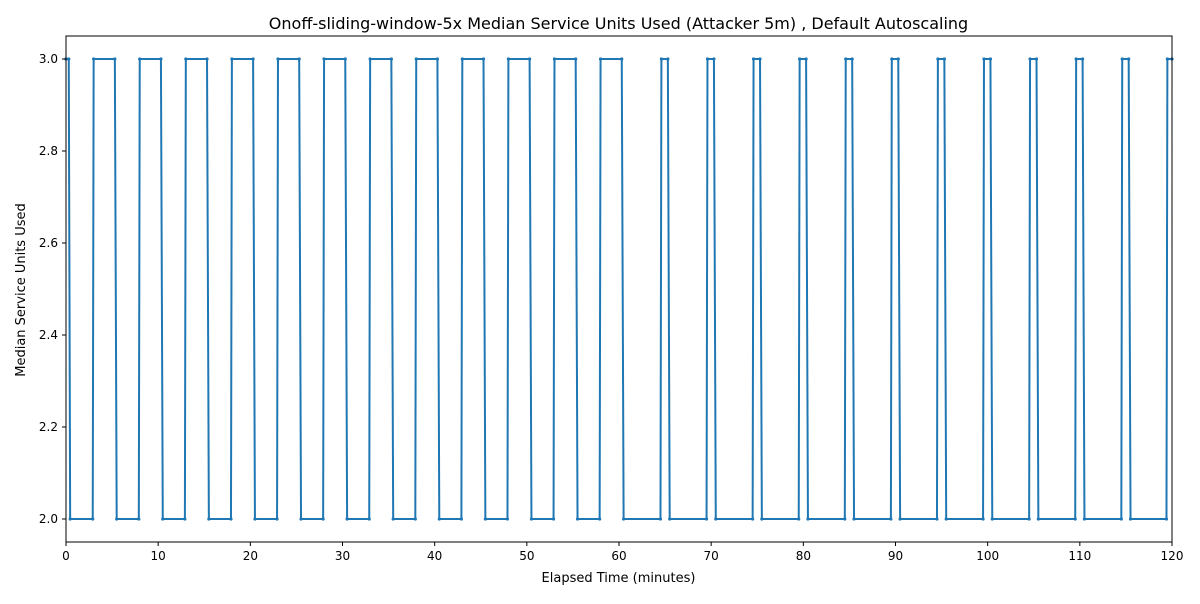  Describe the element at coordinates (711, 556) in the screenshot. I see `x-tick-label: 70` at that location.